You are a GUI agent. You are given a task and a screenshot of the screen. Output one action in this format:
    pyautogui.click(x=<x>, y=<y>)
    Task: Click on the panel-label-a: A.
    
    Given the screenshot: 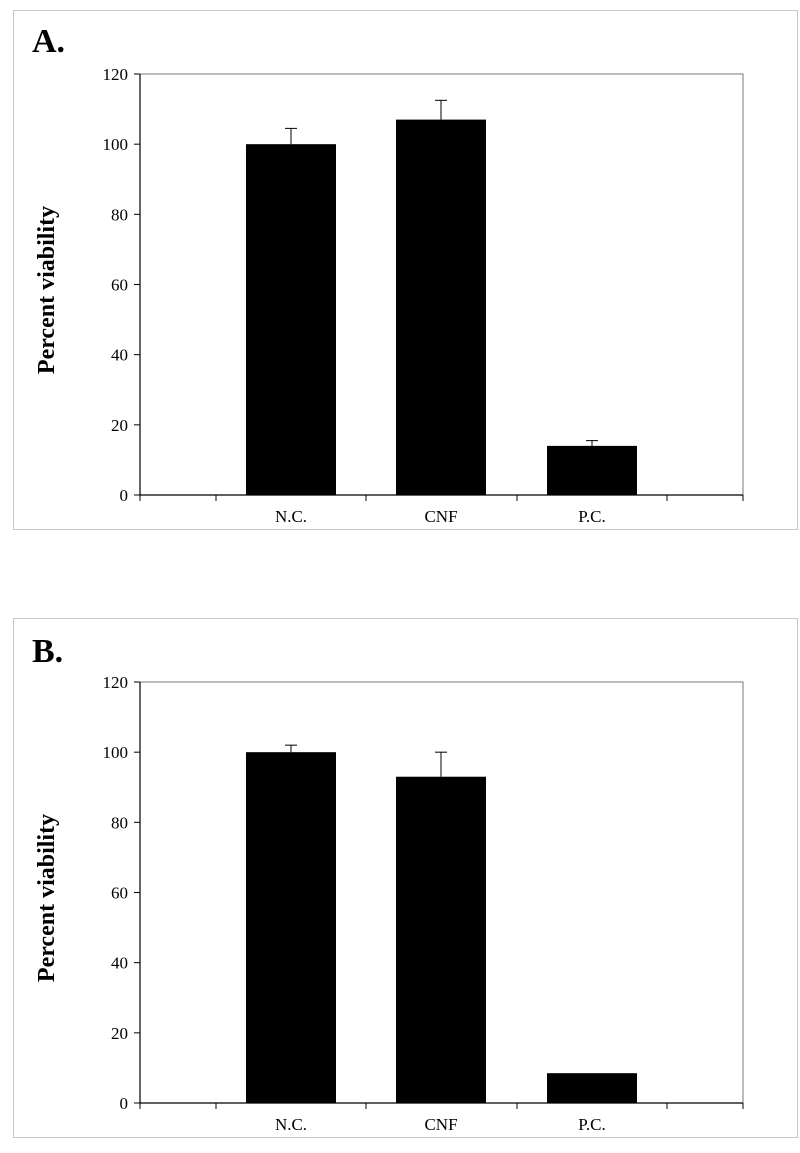 What is the action you would take?
    pyautogui.click(x=48, y=41)
    